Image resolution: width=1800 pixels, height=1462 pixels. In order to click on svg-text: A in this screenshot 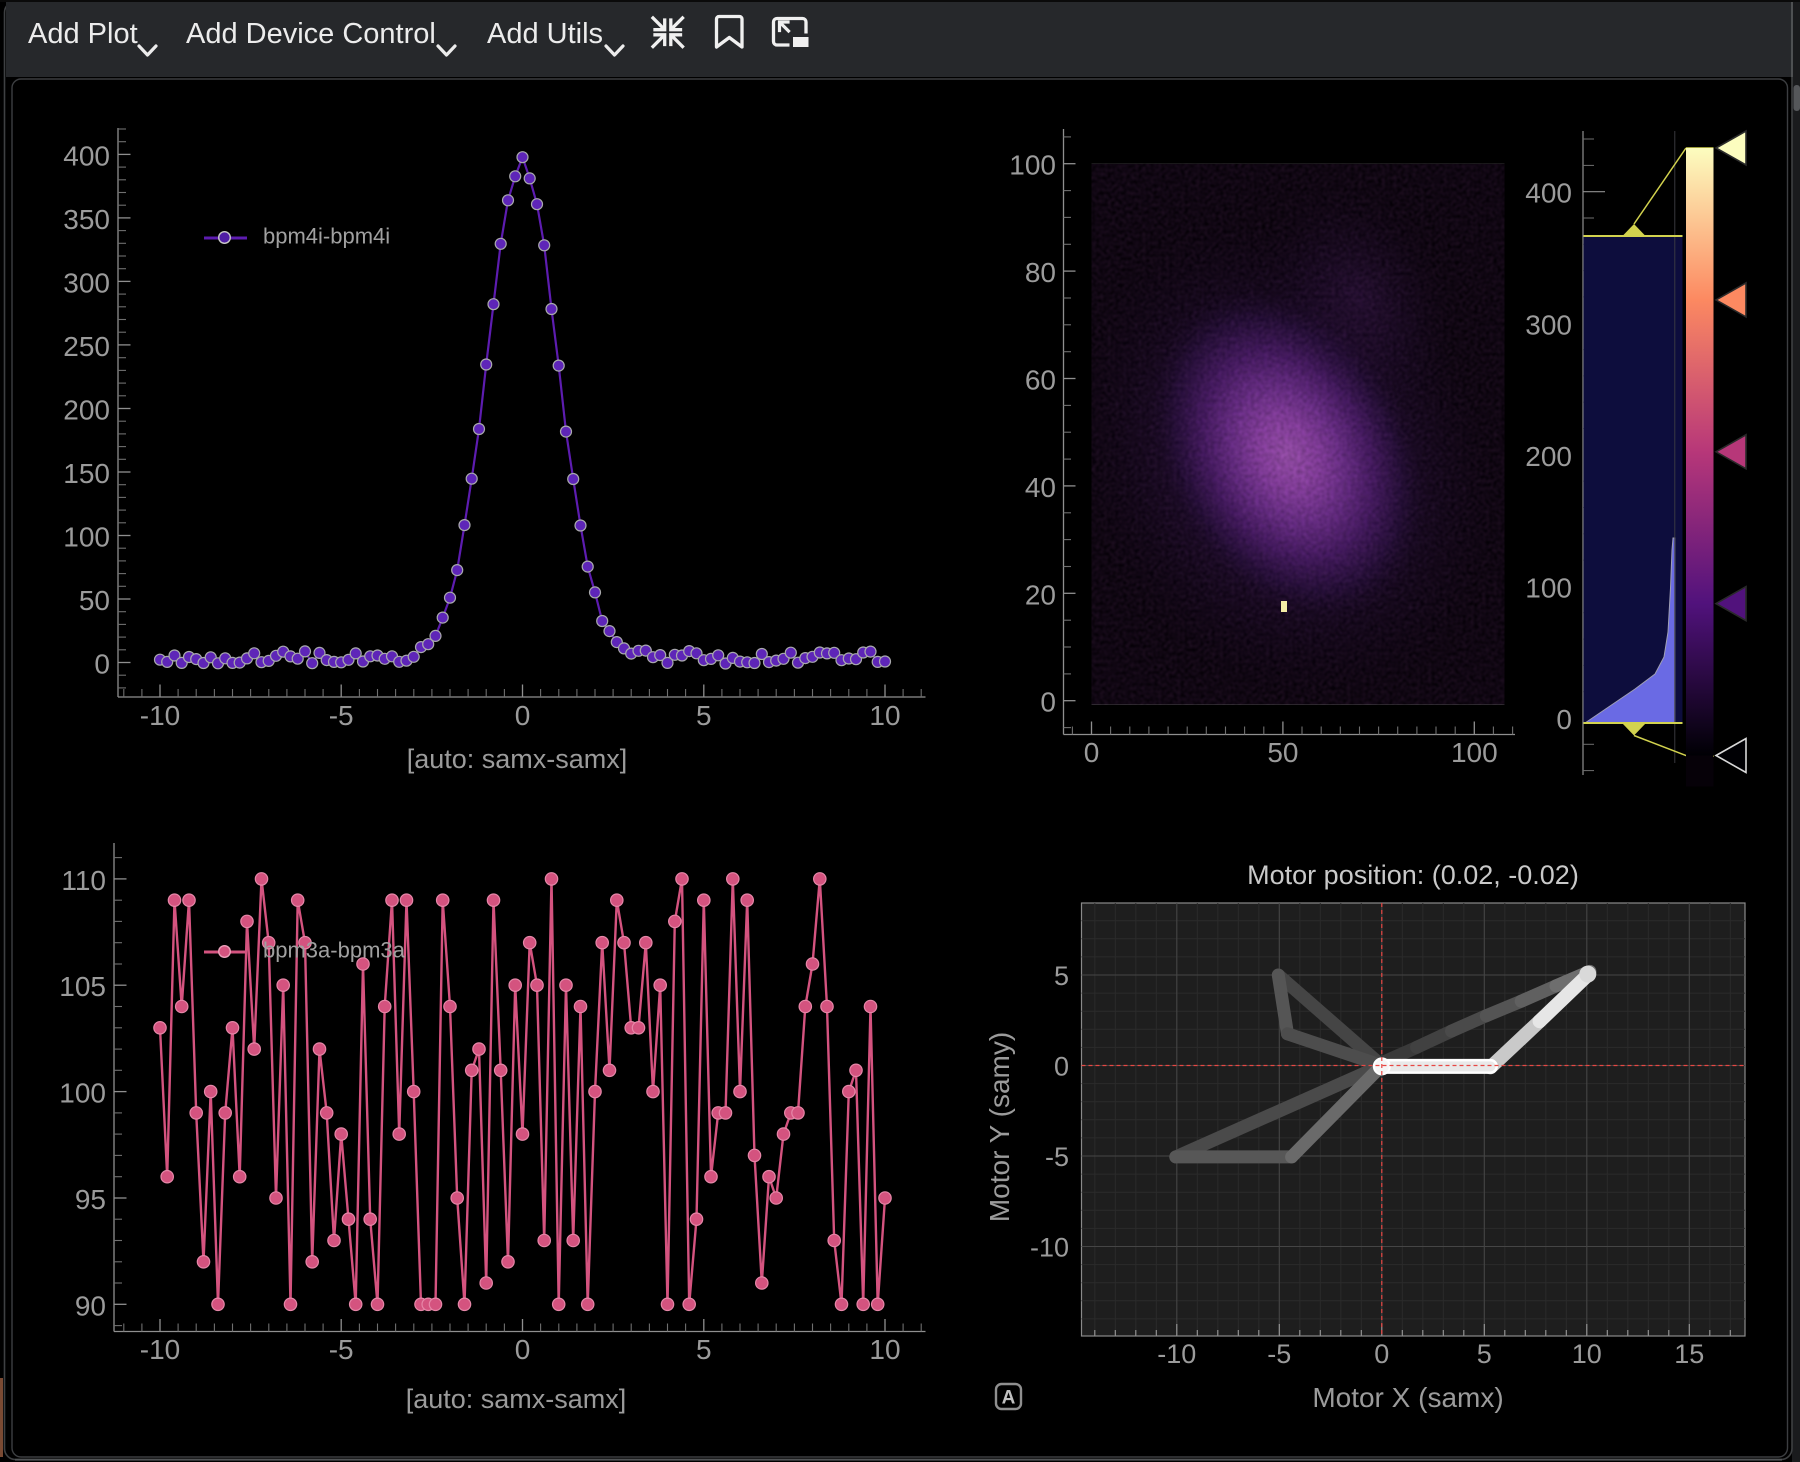, I will do `click(1009, 1398)`.